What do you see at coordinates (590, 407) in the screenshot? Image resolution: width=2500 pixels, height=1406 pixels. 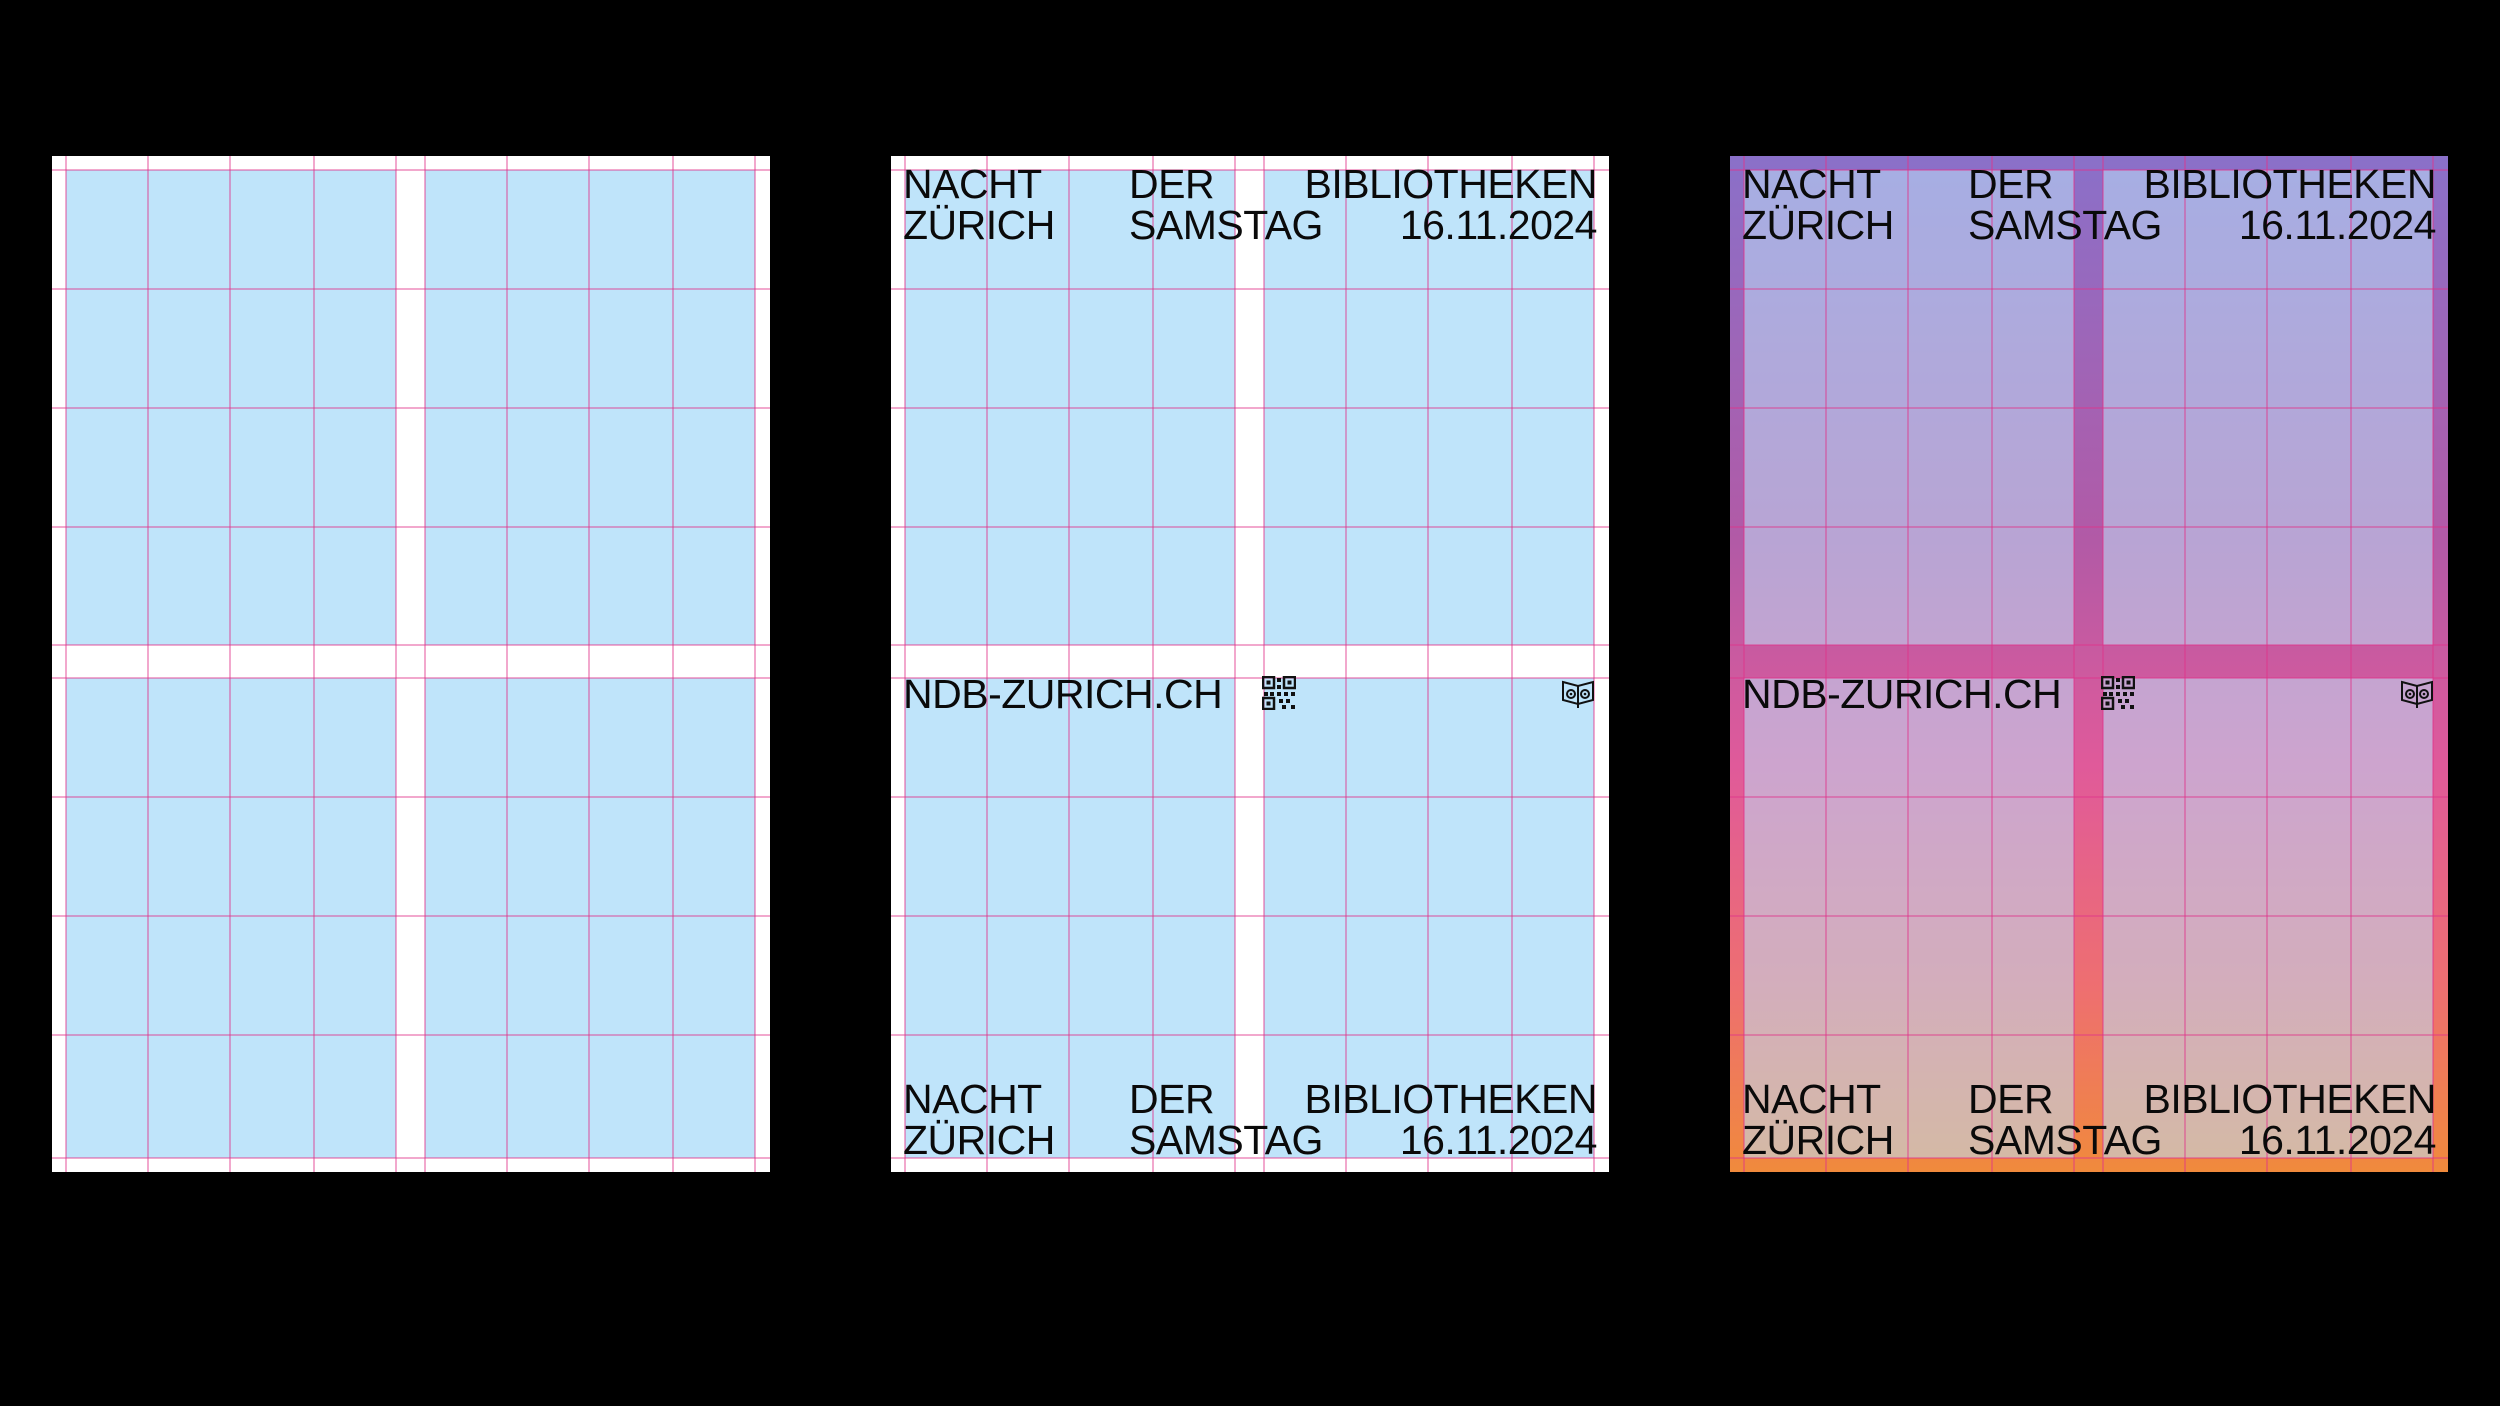 I see `grid-panel-top-right` at bounding box center [590, 407].